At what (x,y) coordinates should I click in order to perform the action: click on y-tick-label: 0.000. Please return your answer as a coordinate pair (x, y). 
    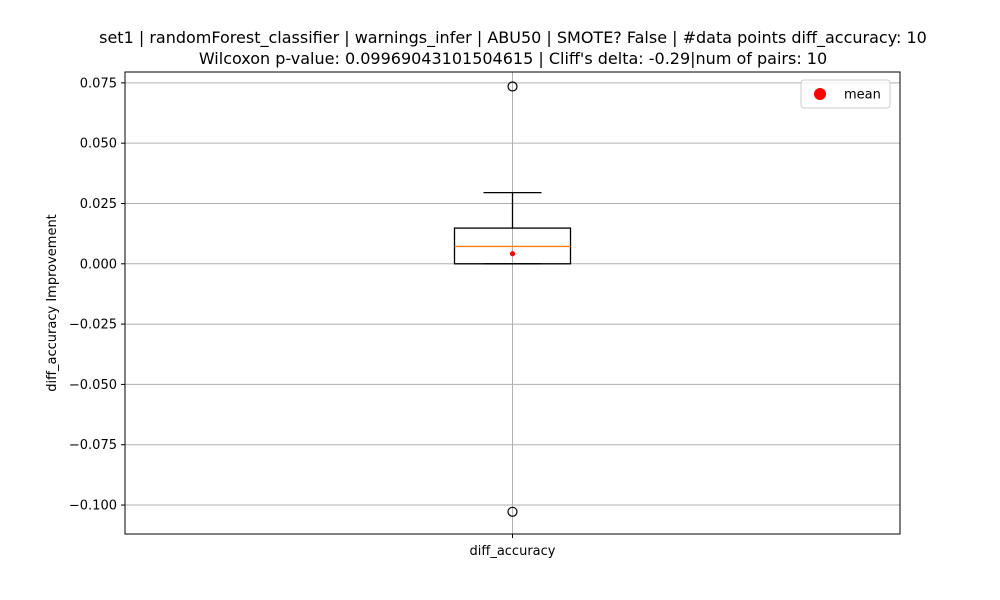
    Looking at the image, I should click on (98, 264).